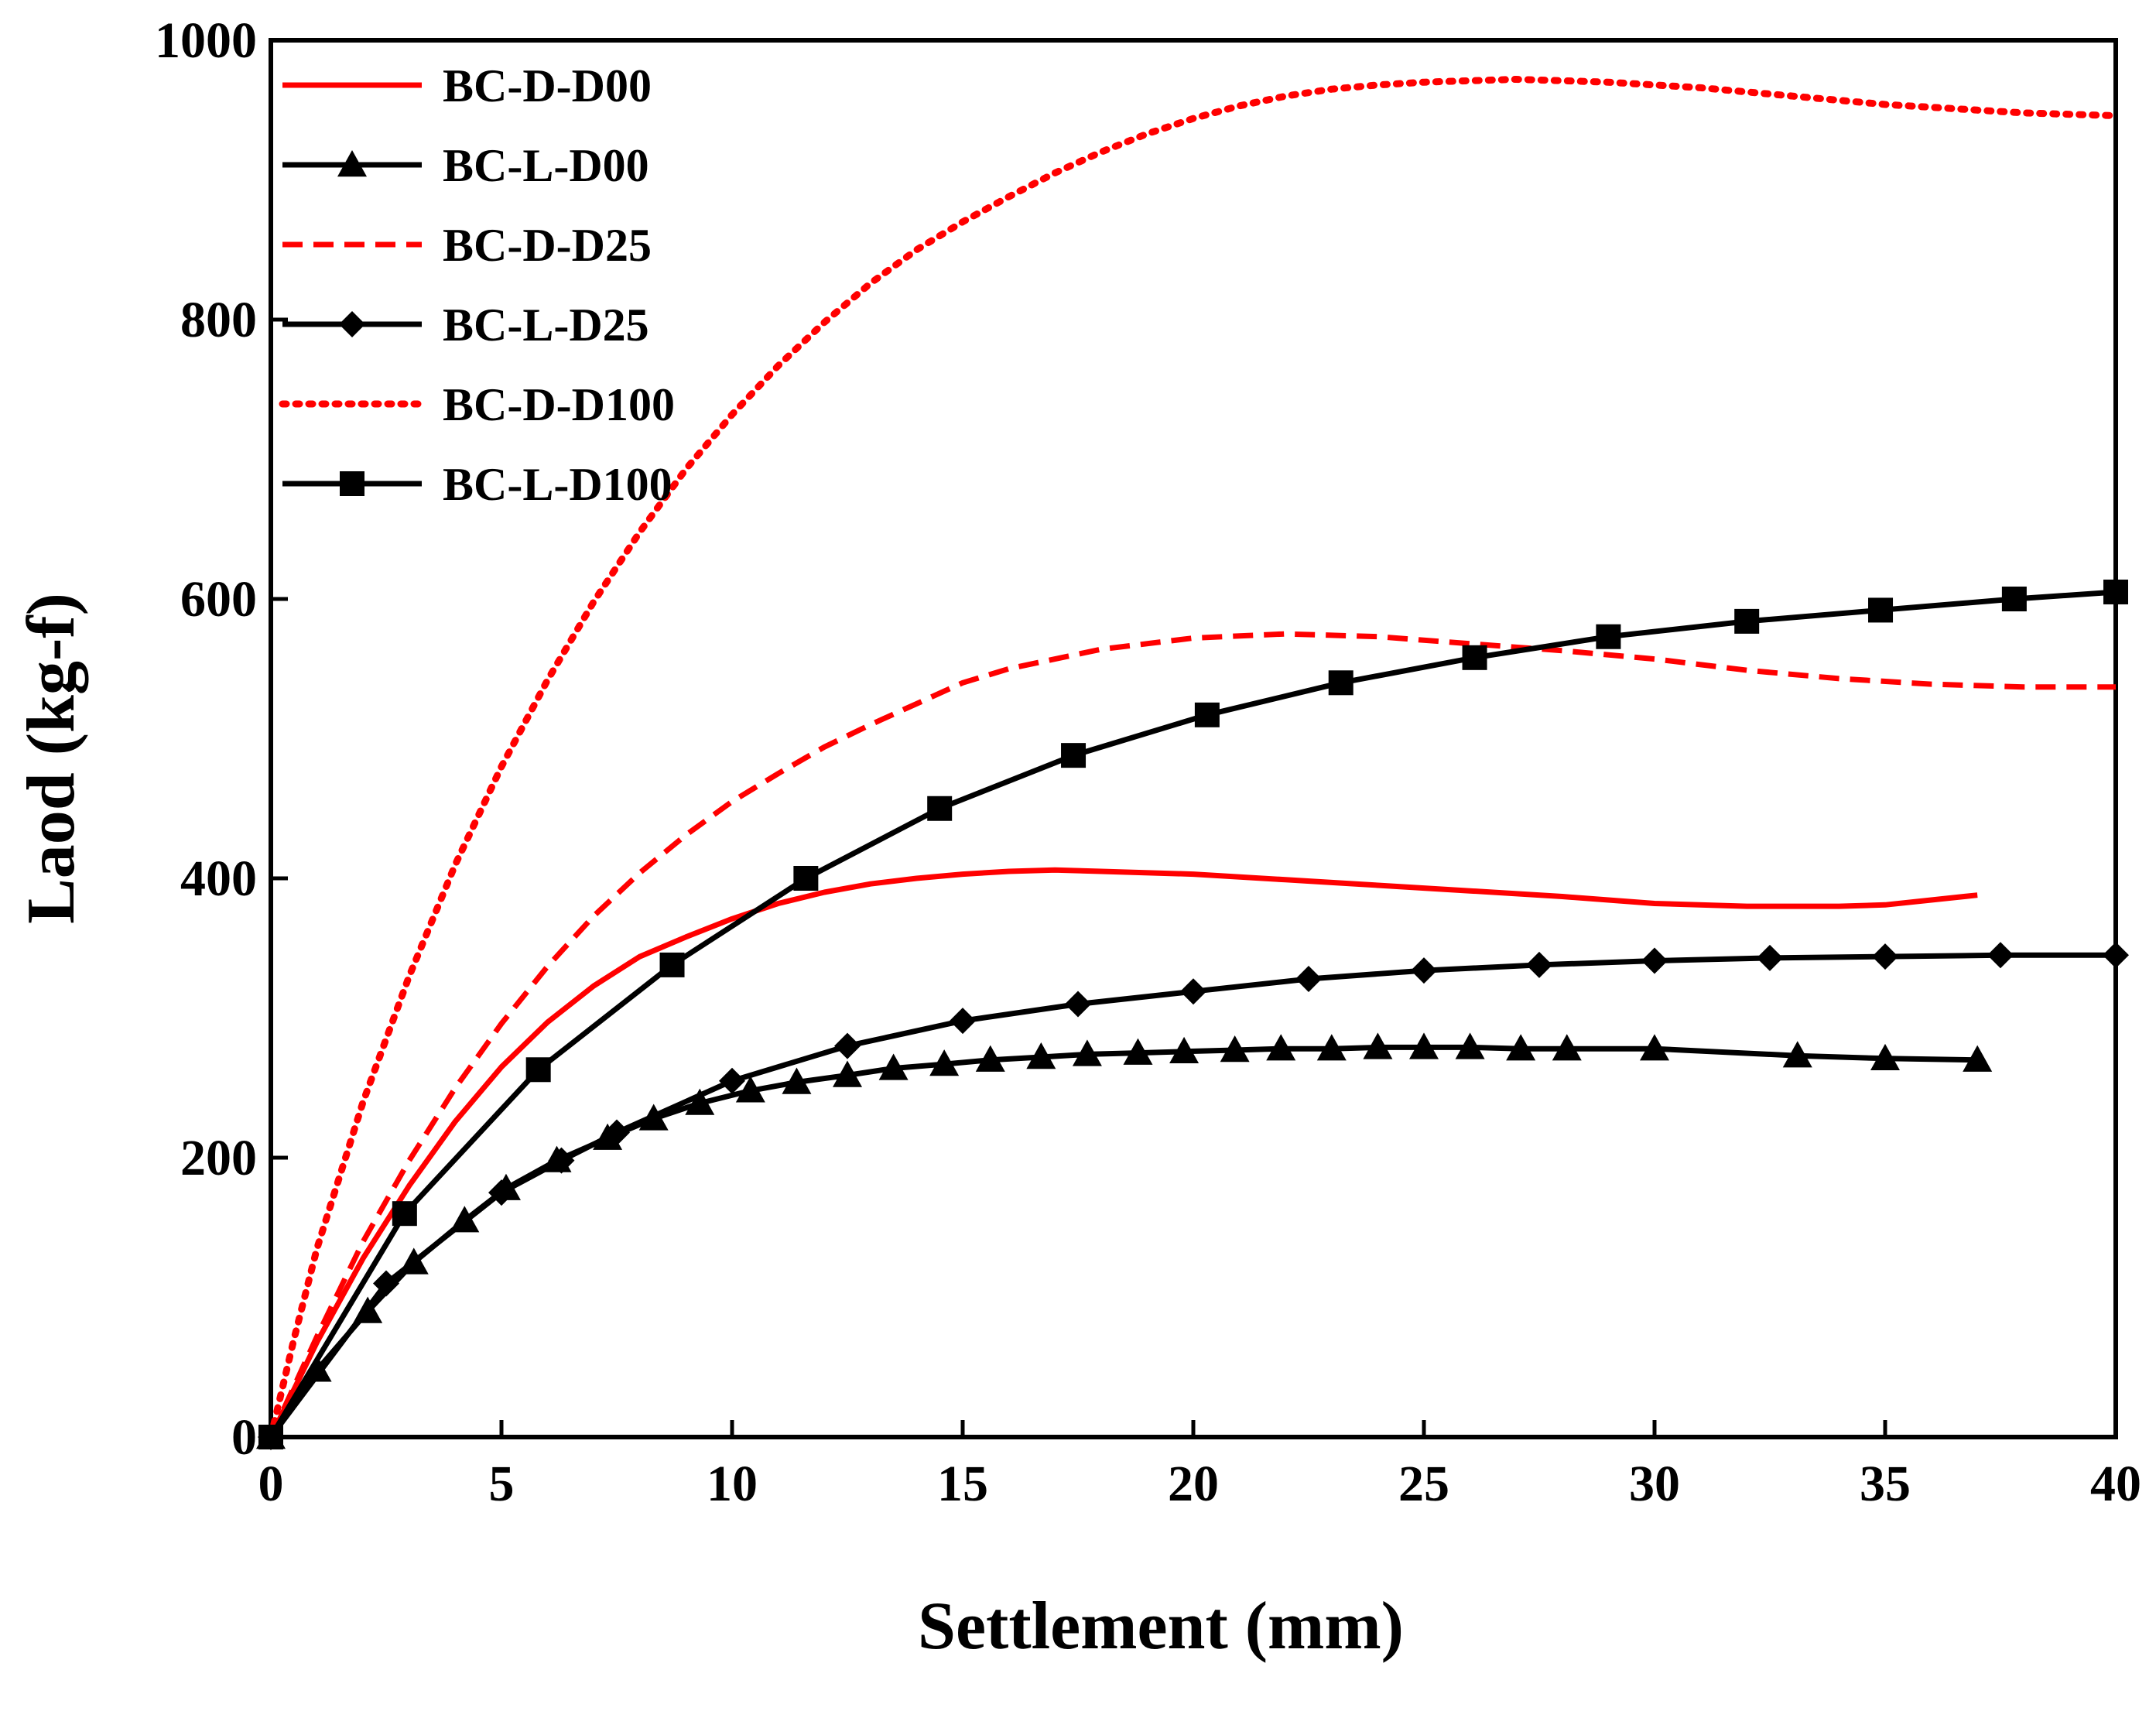 The width and height of the screenshot is (2156, 1711). I want to click on x-tick-label: 30, so click(1654, 1484).